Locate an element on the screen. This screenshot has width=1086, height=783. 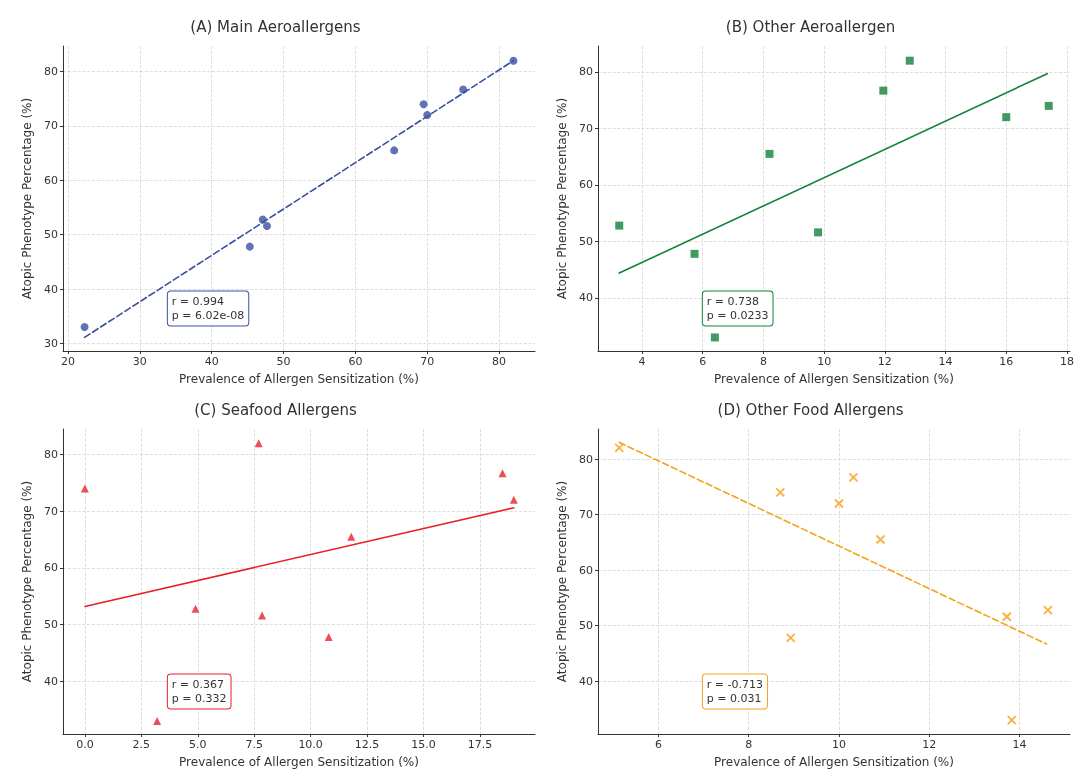
chart-title: (B) Other Aeroallergen is located at coordinates (810, 26).